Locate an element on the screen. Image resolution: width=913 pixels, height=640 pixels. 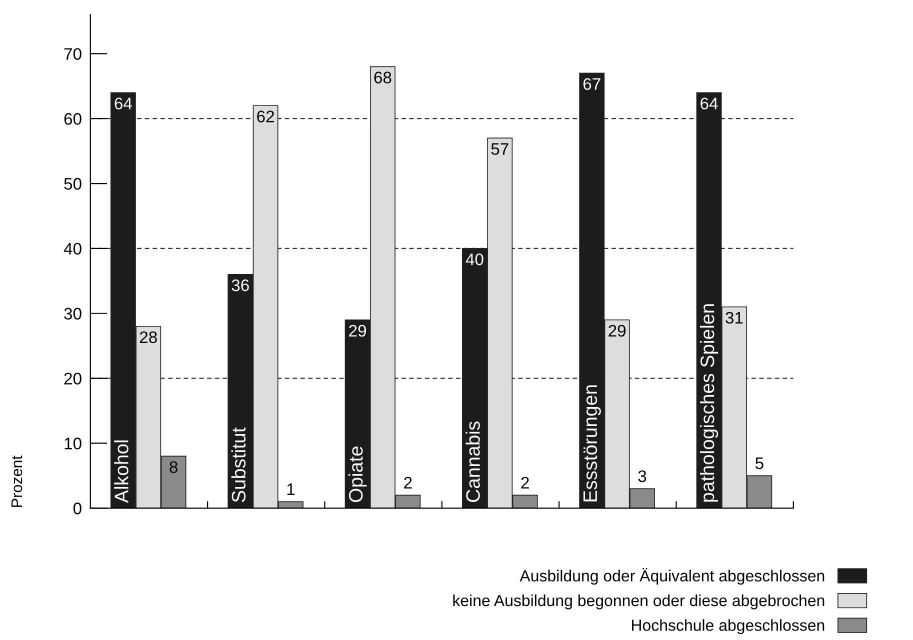
y-tick-label: 40 is located at coordinates (73, 248).